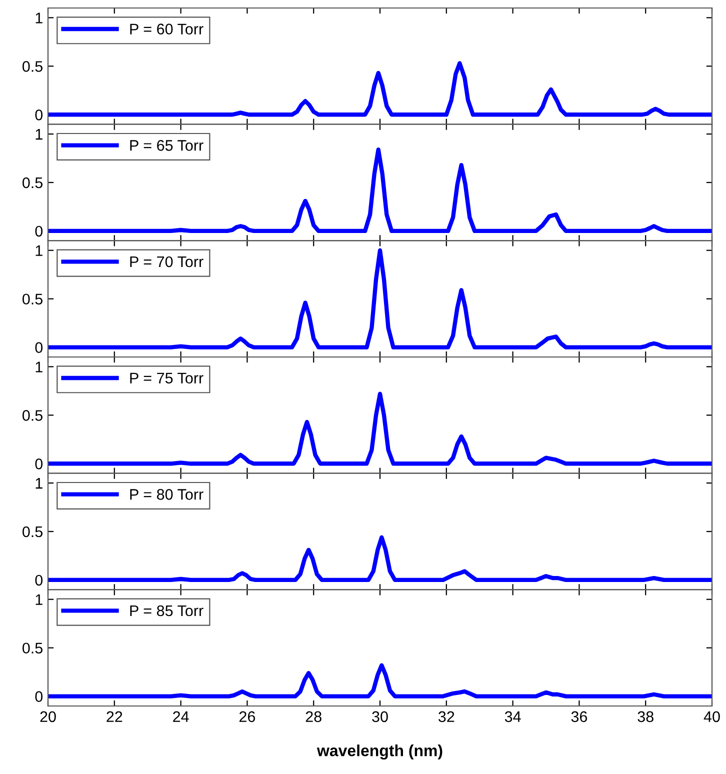 This screenshot has height=774, width=726. What do you see at coordinates (167, 262) in the screenshot?
I see `legend-label: P = 70 Torr` at bounding box center [167, 262].